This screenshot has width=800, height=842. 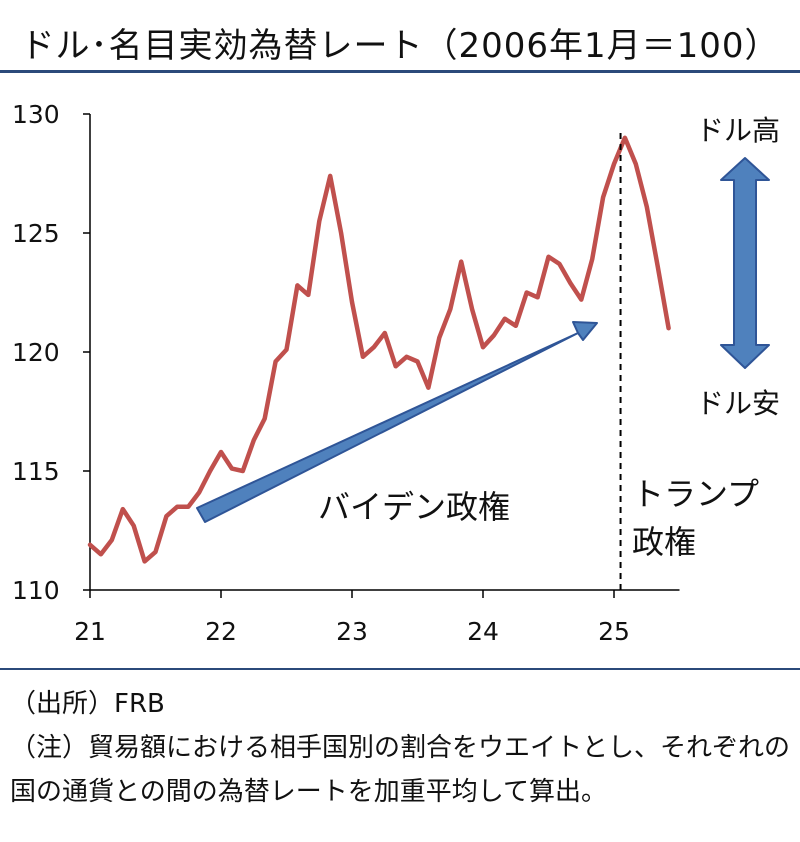 I want to click on footer-divider, so click(x=400, y=669).